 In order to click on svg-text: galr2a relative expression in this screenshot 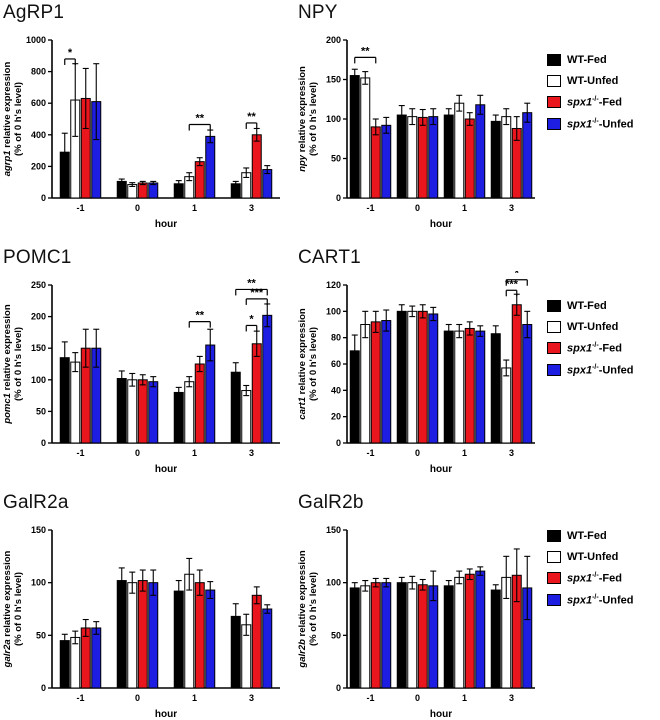, I will do `click(7, 609)`.